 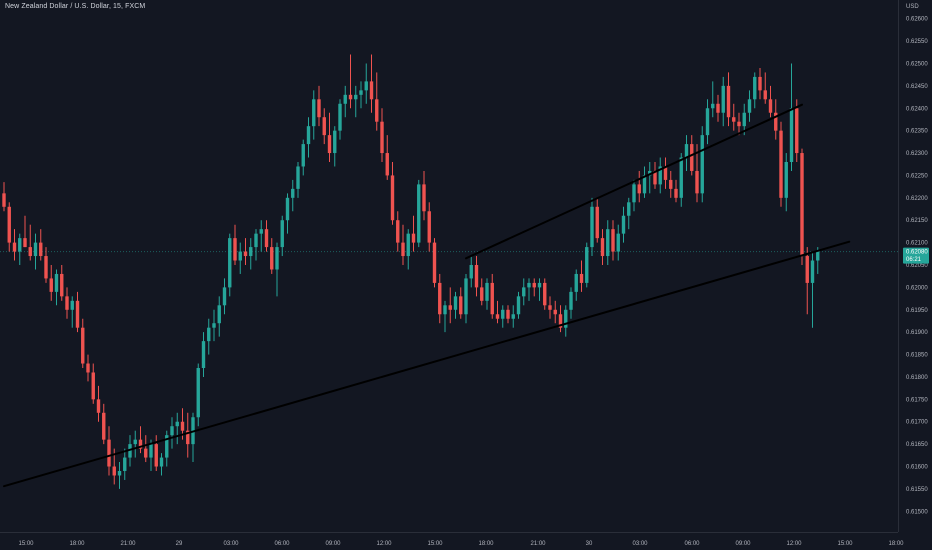 What do you see at coordinates (917, 512) in the screenshot?
I see `price-tick-label: 0.61500` at bounding box center [917, 512].